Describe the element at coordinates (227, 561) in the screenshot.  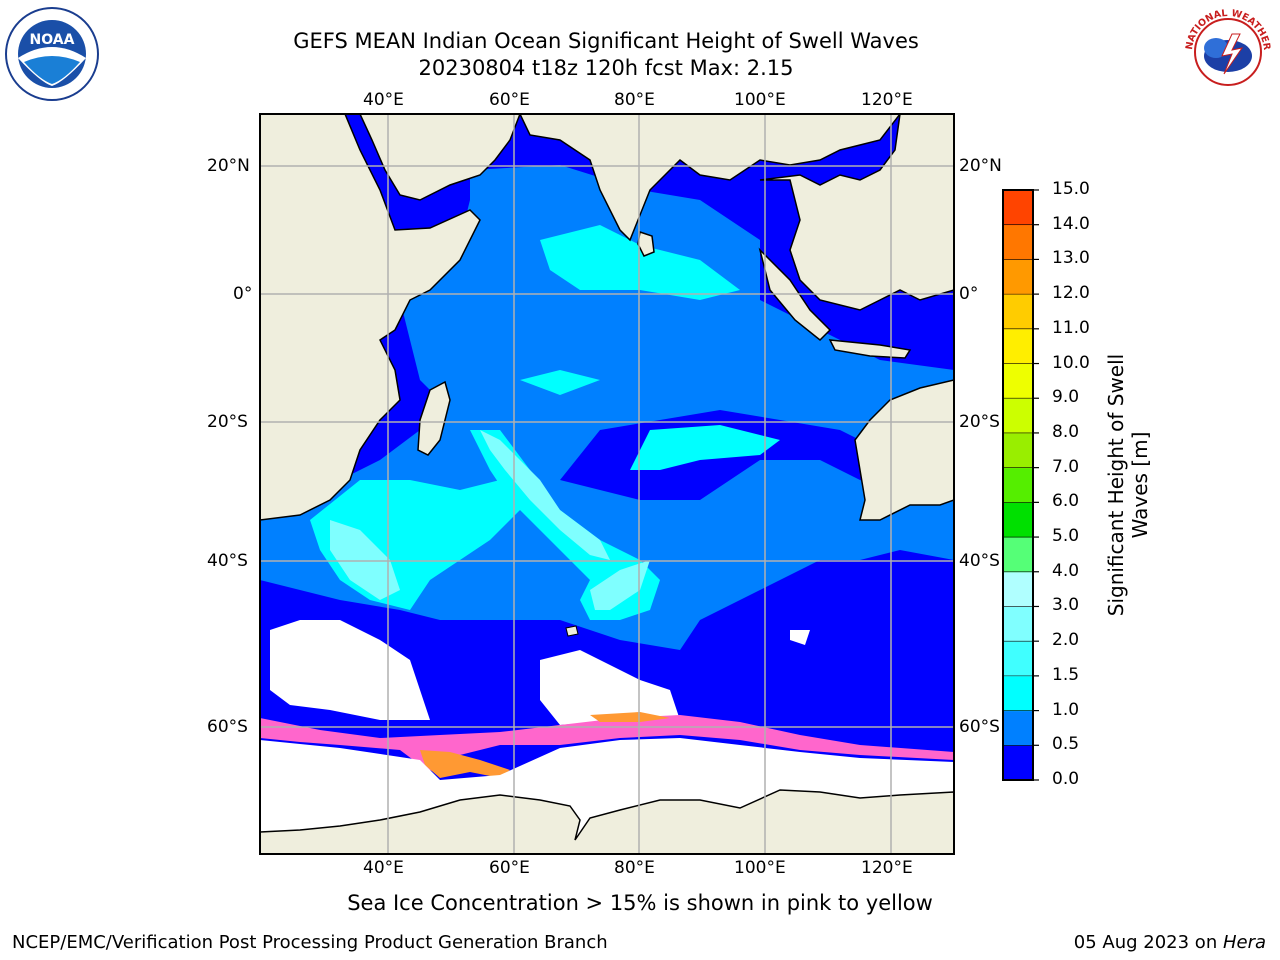
I see `lat-label-left-40s: 40°S` at that location.